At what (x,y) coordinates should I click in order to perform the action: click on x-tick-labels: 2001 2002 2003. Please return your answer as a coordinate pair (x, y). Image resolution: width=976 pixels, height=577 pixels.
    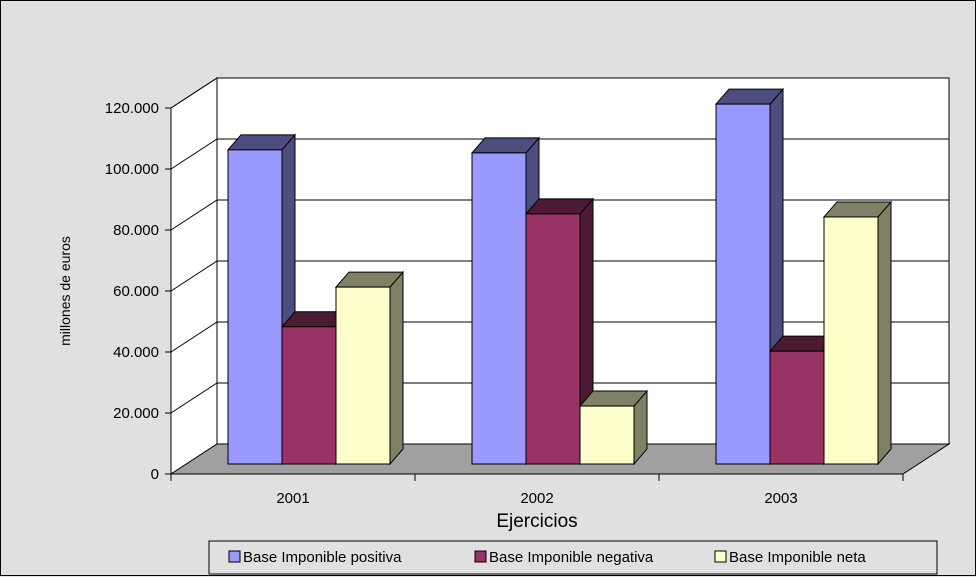
    Looking at the image, I should click on (536, 498).